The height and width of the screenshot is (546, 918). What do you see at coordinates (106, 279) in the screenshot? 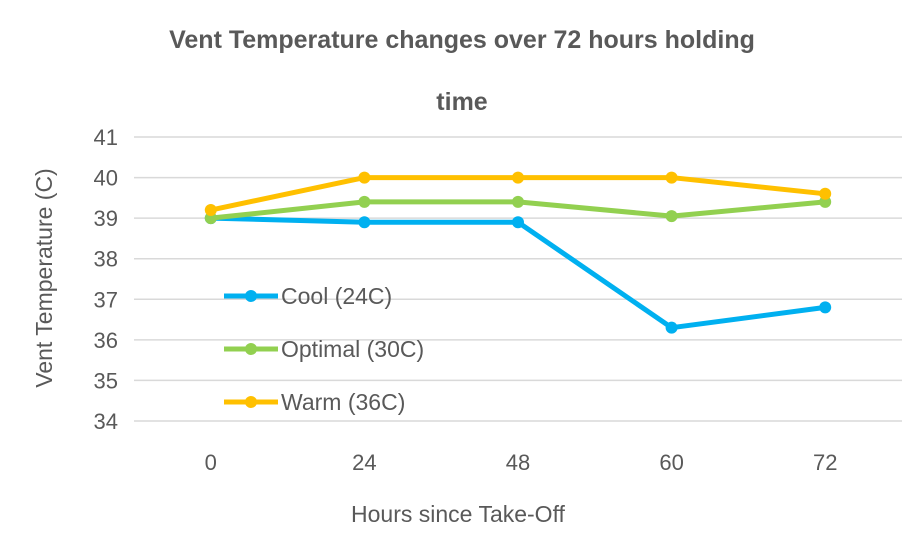
I see `y-tick-labels: 34 35 36 37 38 39 40 41` at bounding box center [106, 279].